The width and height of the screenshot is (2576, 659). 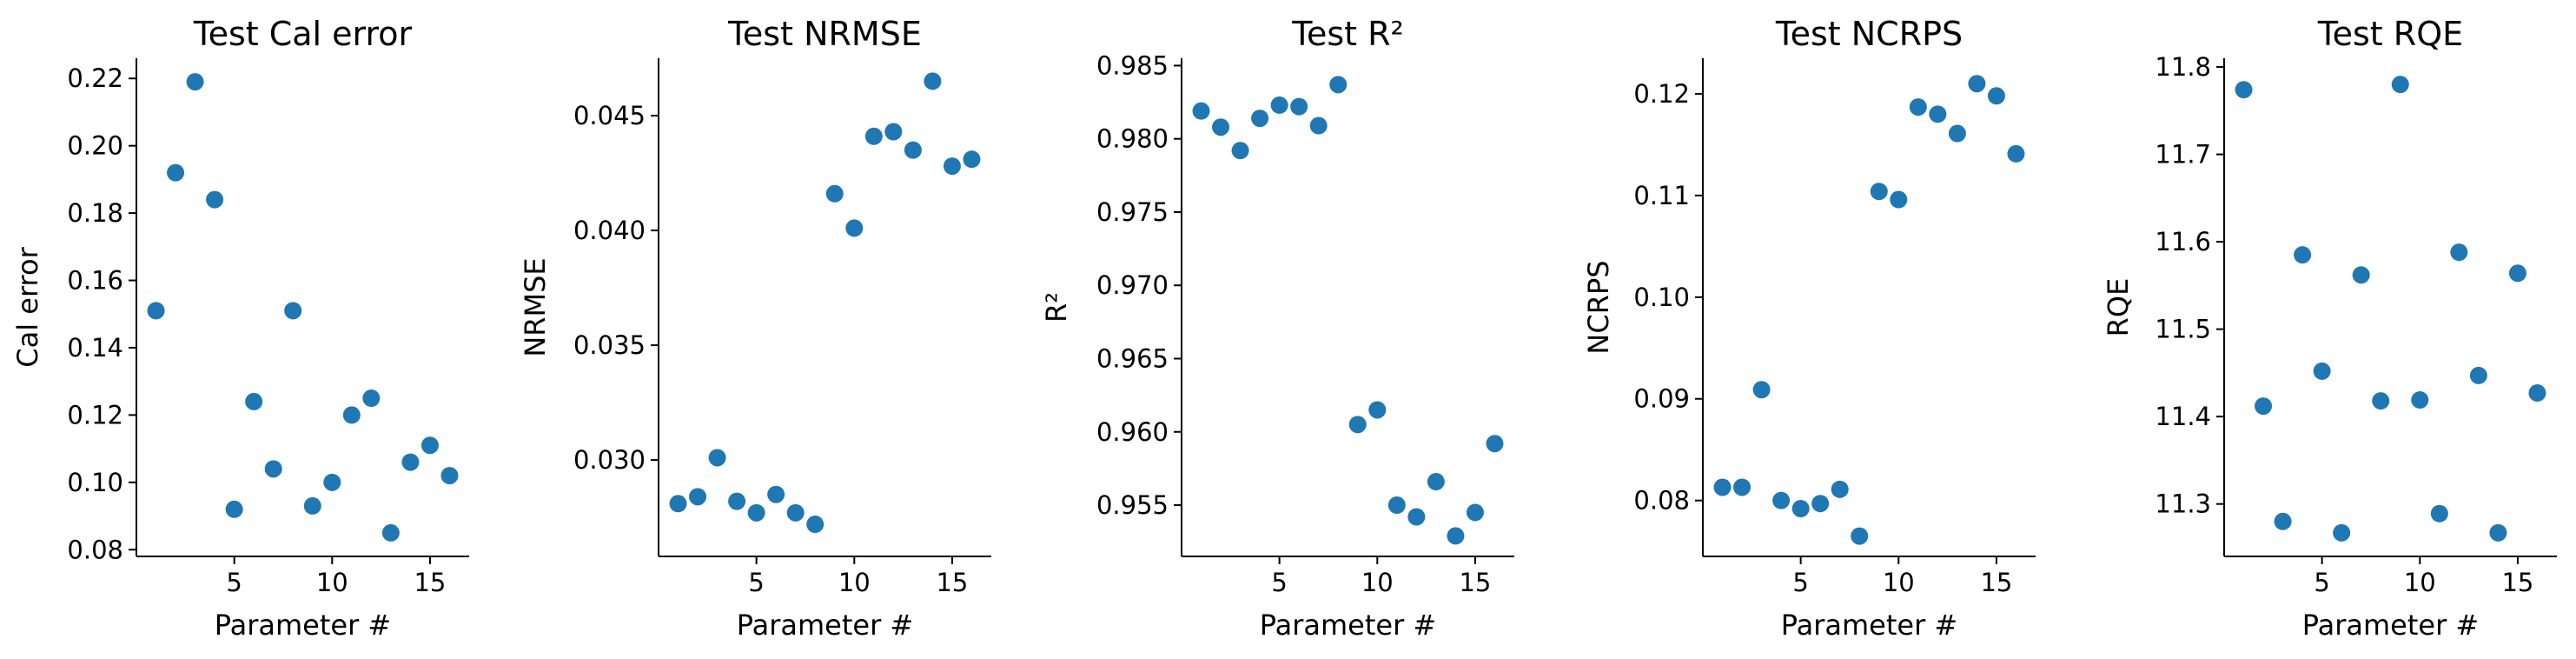 What do you see at coordinates (95, 281) in the screenshot?
I see `y-tick-label: 0.16` at bounding box center [95, 281].